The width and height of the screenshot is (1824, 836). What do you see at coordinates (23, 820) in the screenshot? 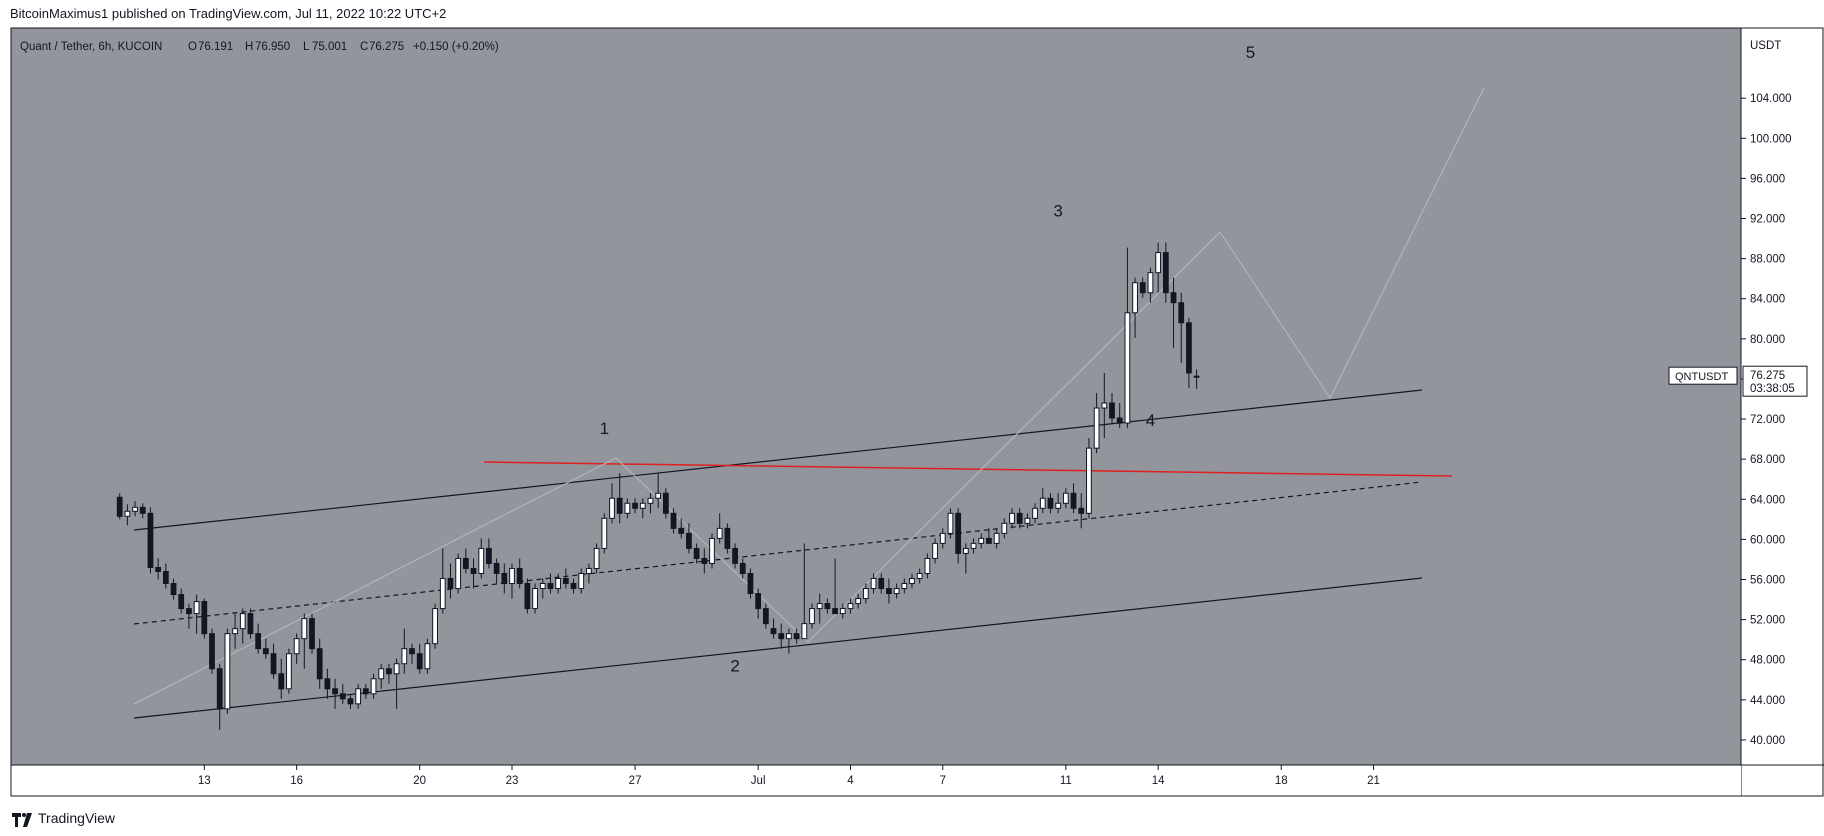
I see `tradingview-logo-icon` at bounding box center [23, 820].